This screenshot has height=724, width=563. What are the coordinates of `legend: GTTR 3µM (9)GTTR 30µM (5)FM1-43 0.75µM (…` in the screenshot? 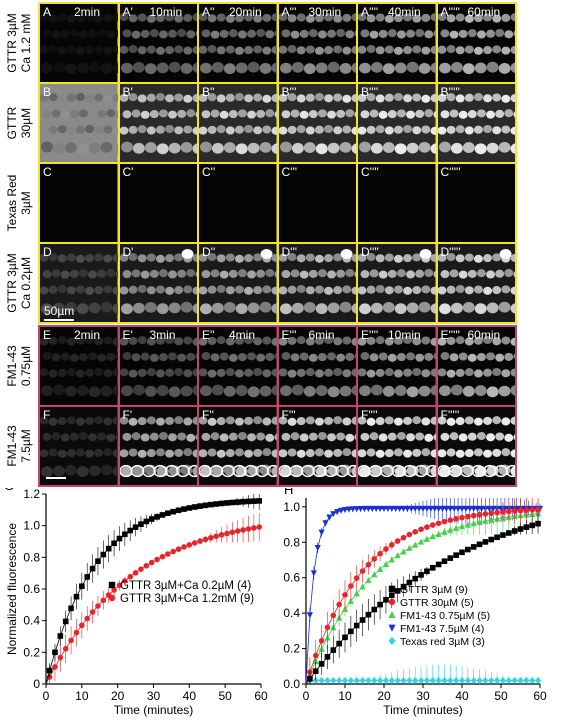 It's located at (439, 616).